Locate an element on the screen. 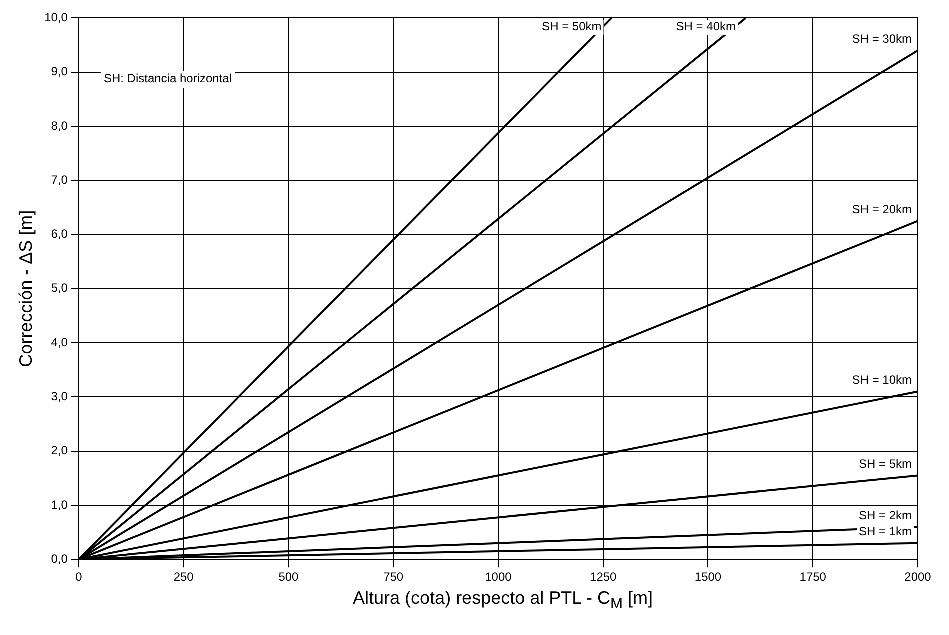 Image resolution: width=949 pixels, height=635 pixels. series-label: SH = 30km is located at coordinates (882, 39).